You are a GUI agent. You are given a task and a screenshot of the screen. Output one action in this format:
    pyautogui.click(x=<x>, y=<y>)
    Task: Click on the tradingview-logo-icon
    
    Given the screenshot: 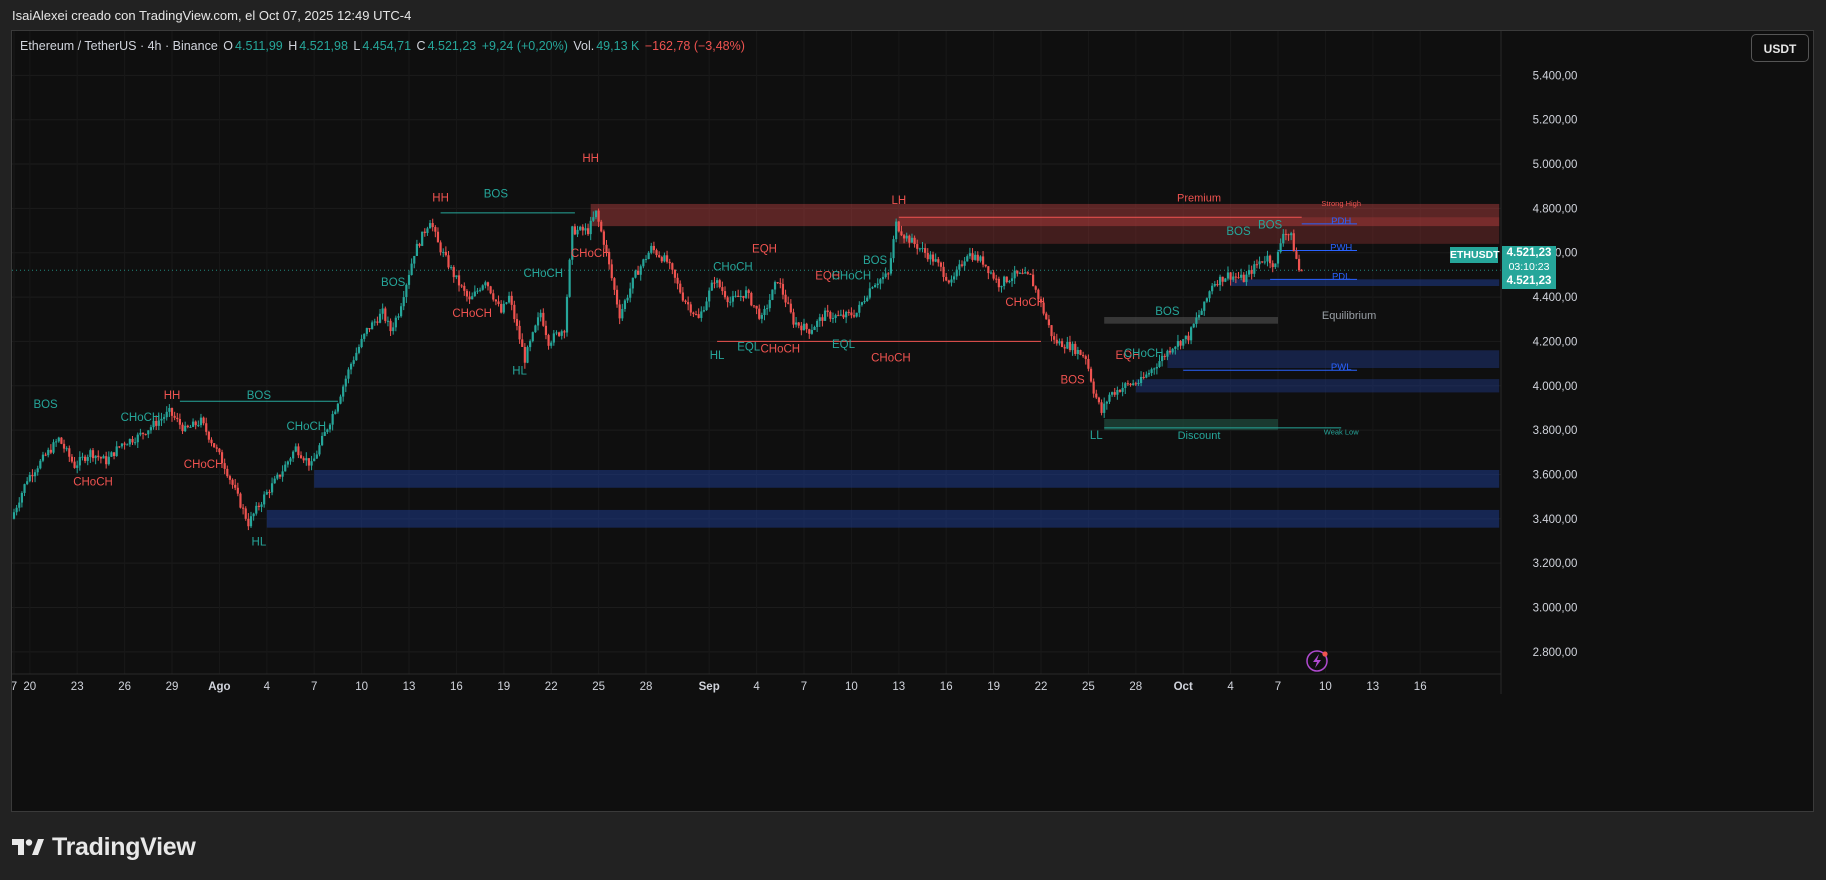 What is the action you would take?
    pyautogui.click(x=28, y=847)
    